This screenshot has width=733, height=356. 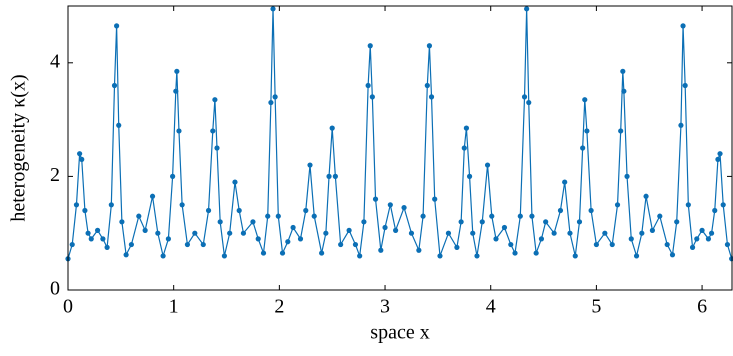 I want to click on x-tick-label: 5, so click(x=596, y=307).